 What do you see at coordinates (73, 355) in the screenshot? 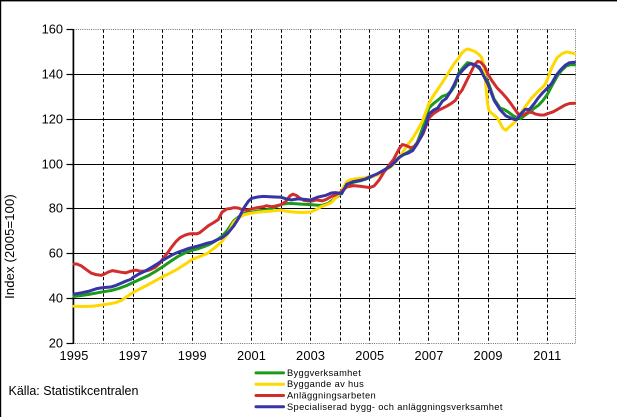
I see `svg-text: 1995` at bounding box center [73, 355].